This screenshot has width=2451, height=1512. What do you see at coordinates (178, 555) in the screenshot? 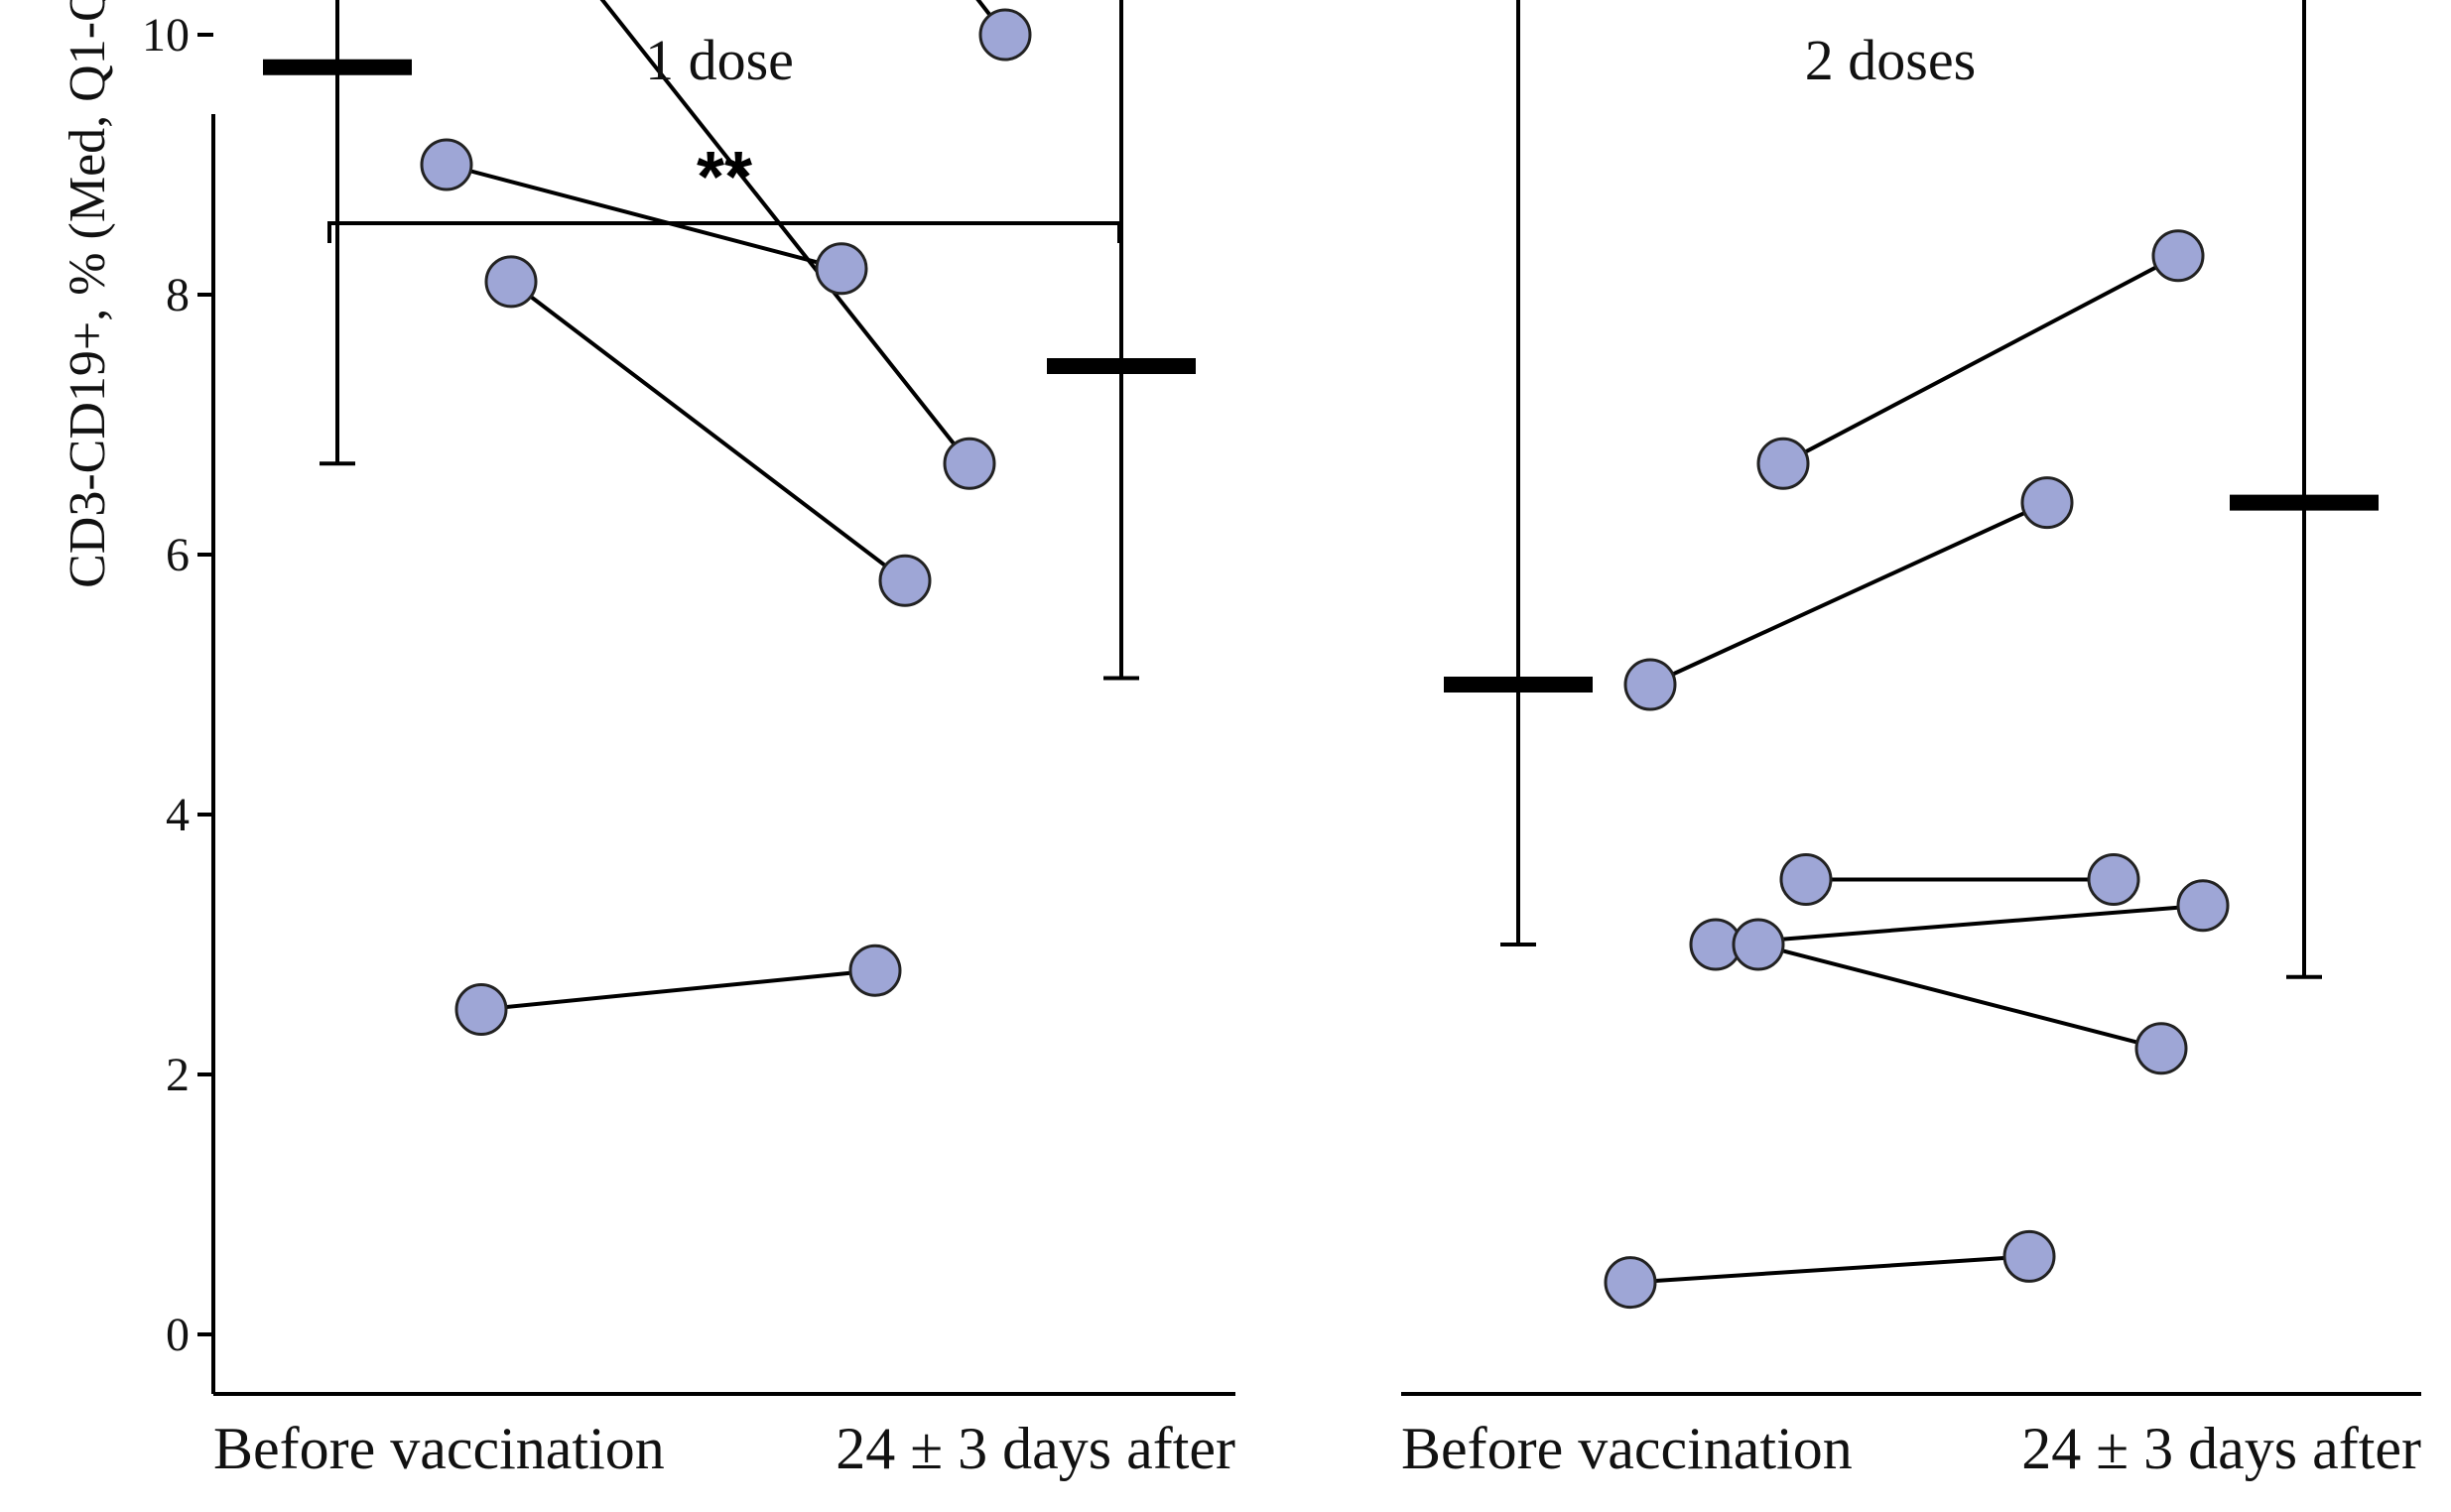
I see `y-tick-label: 6` at bounding box center [178, 555].